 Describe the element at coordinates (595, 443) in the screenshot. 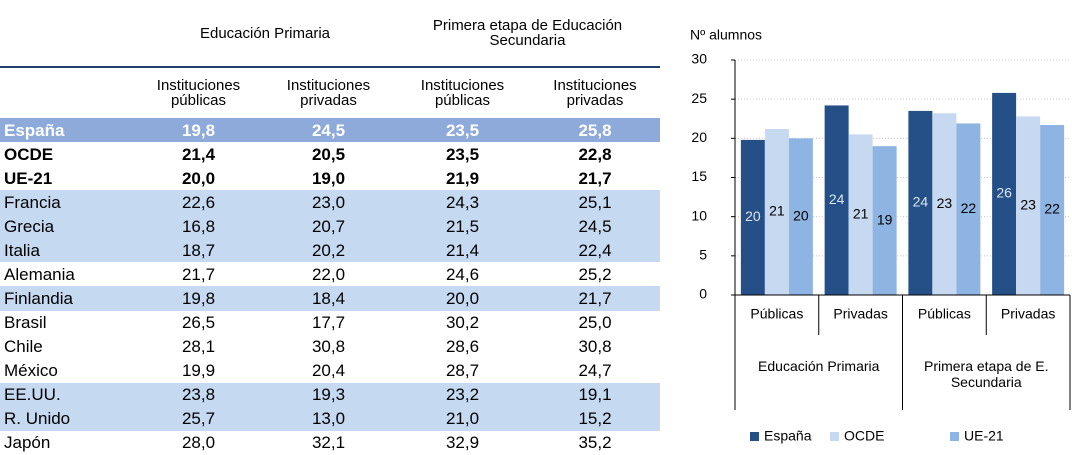

I see `cell: 35,2` at that location.